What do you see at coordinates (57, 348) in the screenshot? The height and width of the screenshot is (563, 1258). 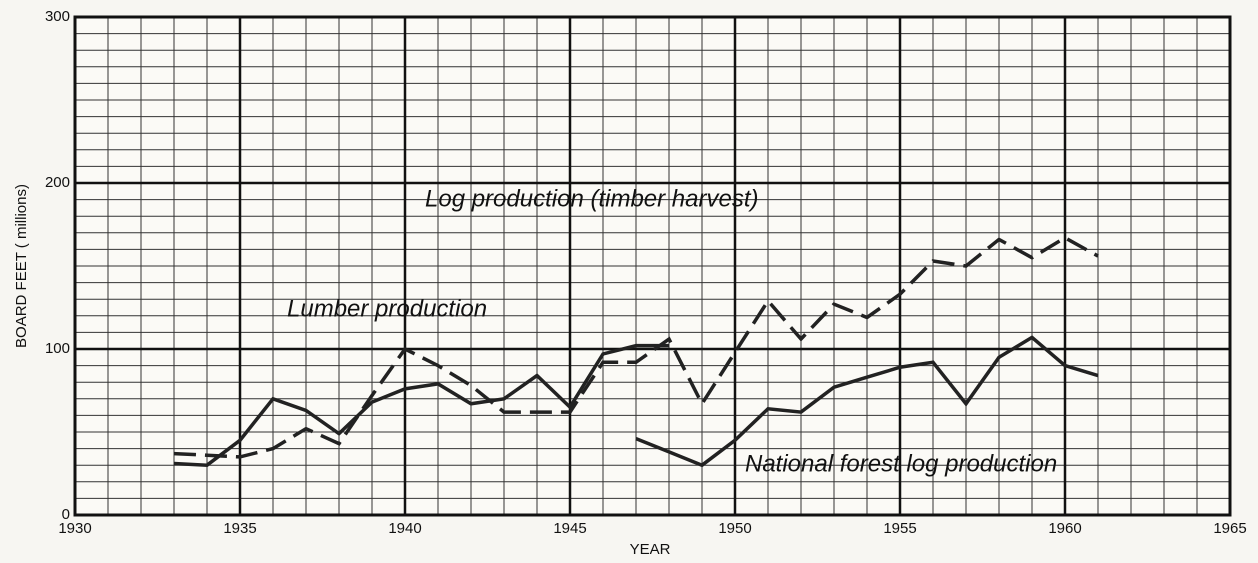 I see `y-tick-label: 100` at bounding box center [57, 348].